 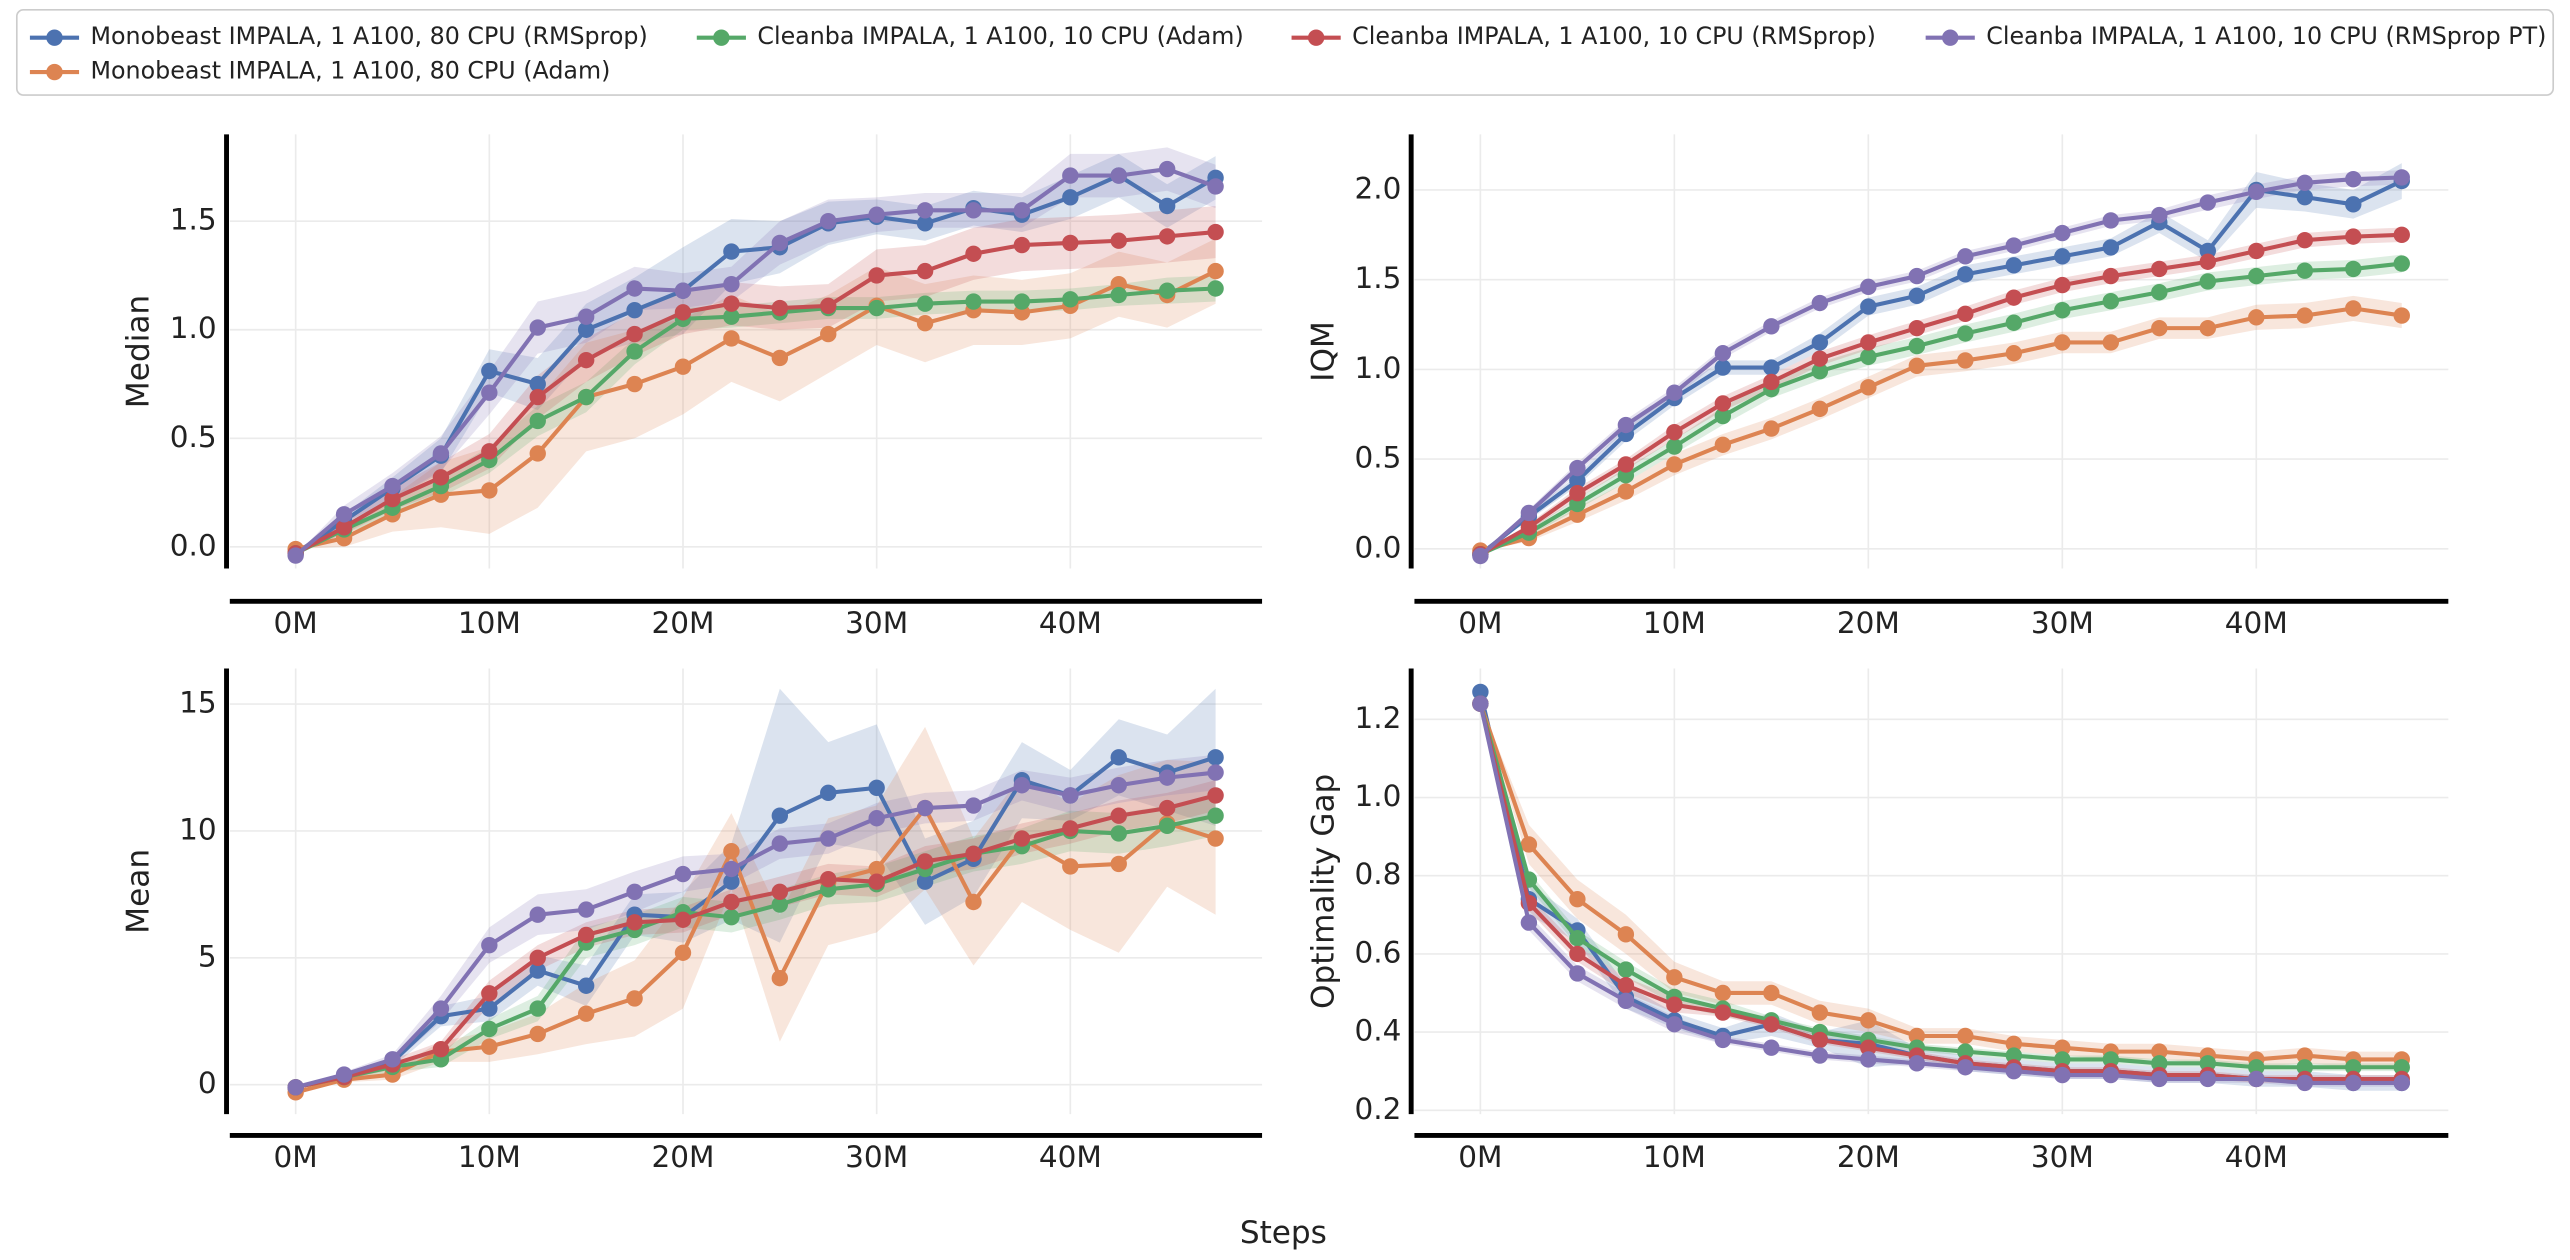 What do you see at coordinates (1000, 36) in the screenshot?
I see `legend-label: Cleanba IMPALA, 1 A100, 10 CPU (Adam)` at bounding box center [1000, 36].